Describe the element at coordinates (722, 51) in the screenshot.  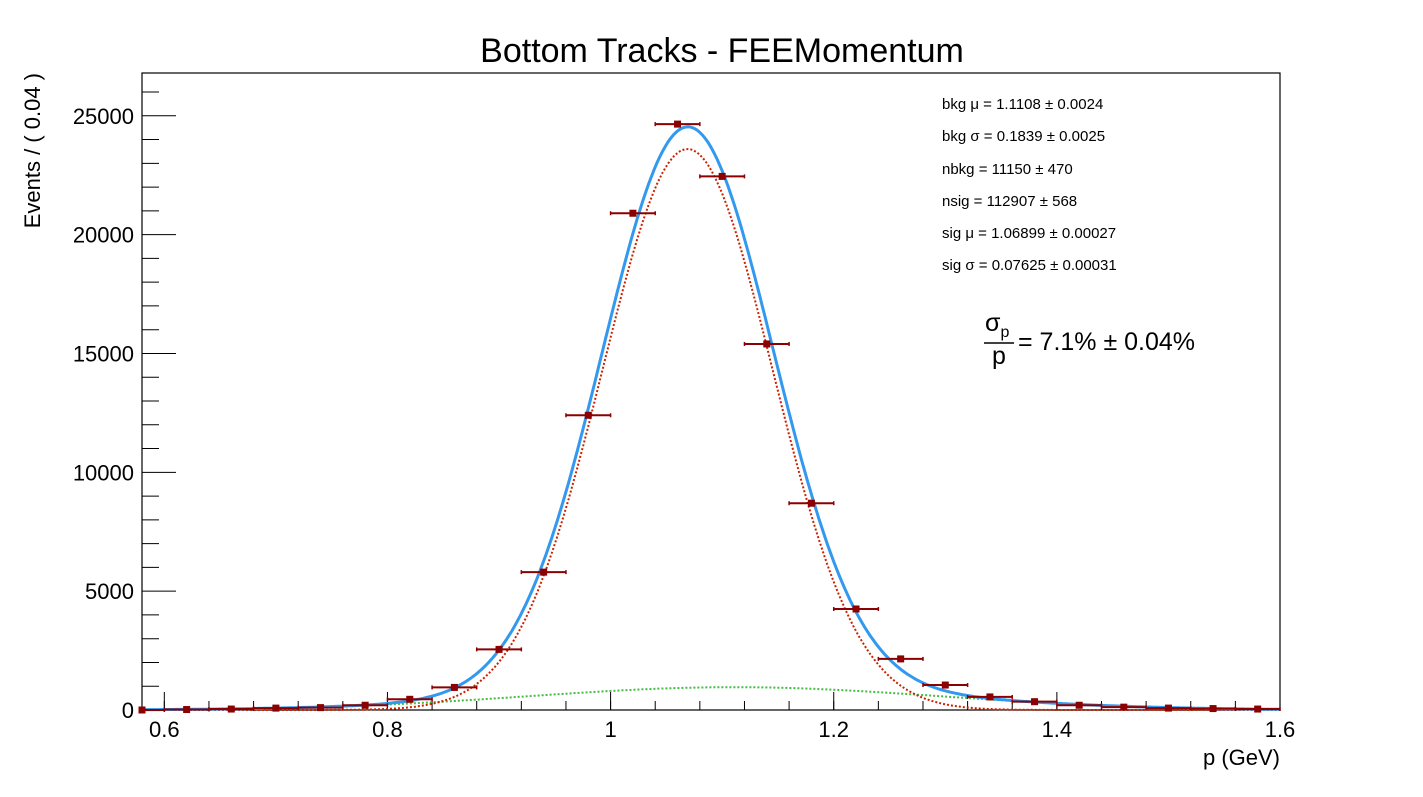
I see `chart-title: Bottom Tracks - FEEMomentum` at that location.